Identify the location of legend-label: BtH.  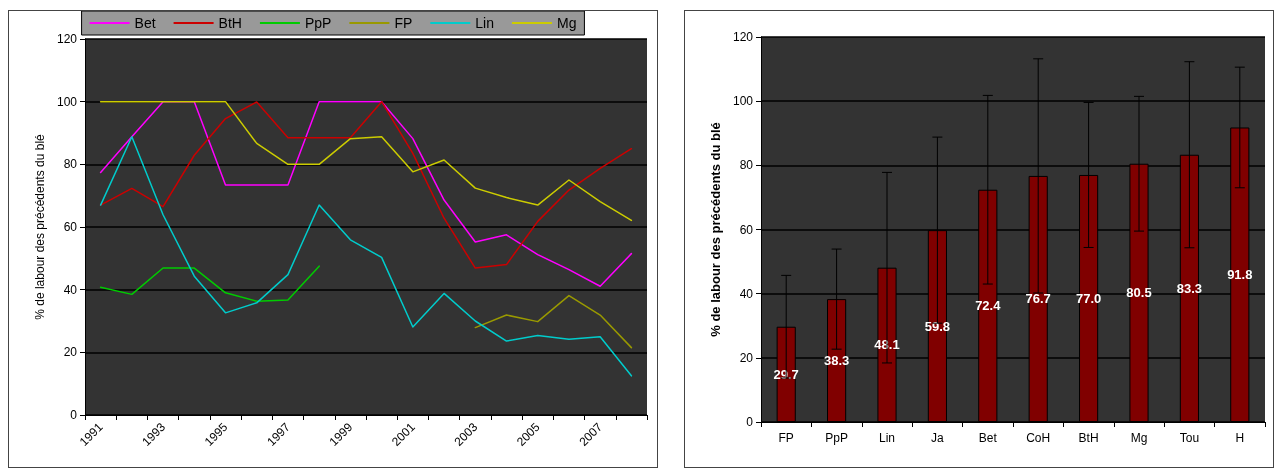
(230, 23).